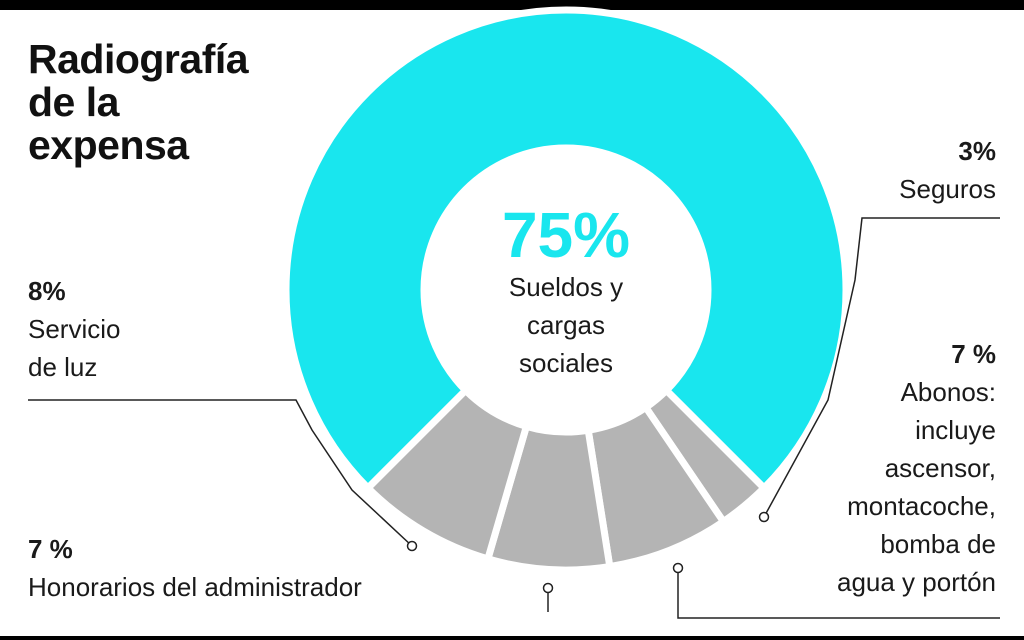 Image resolution: width=1024 pixels, height=640 pixels. I want to click on center-percent: 75%, so click(566, 235).